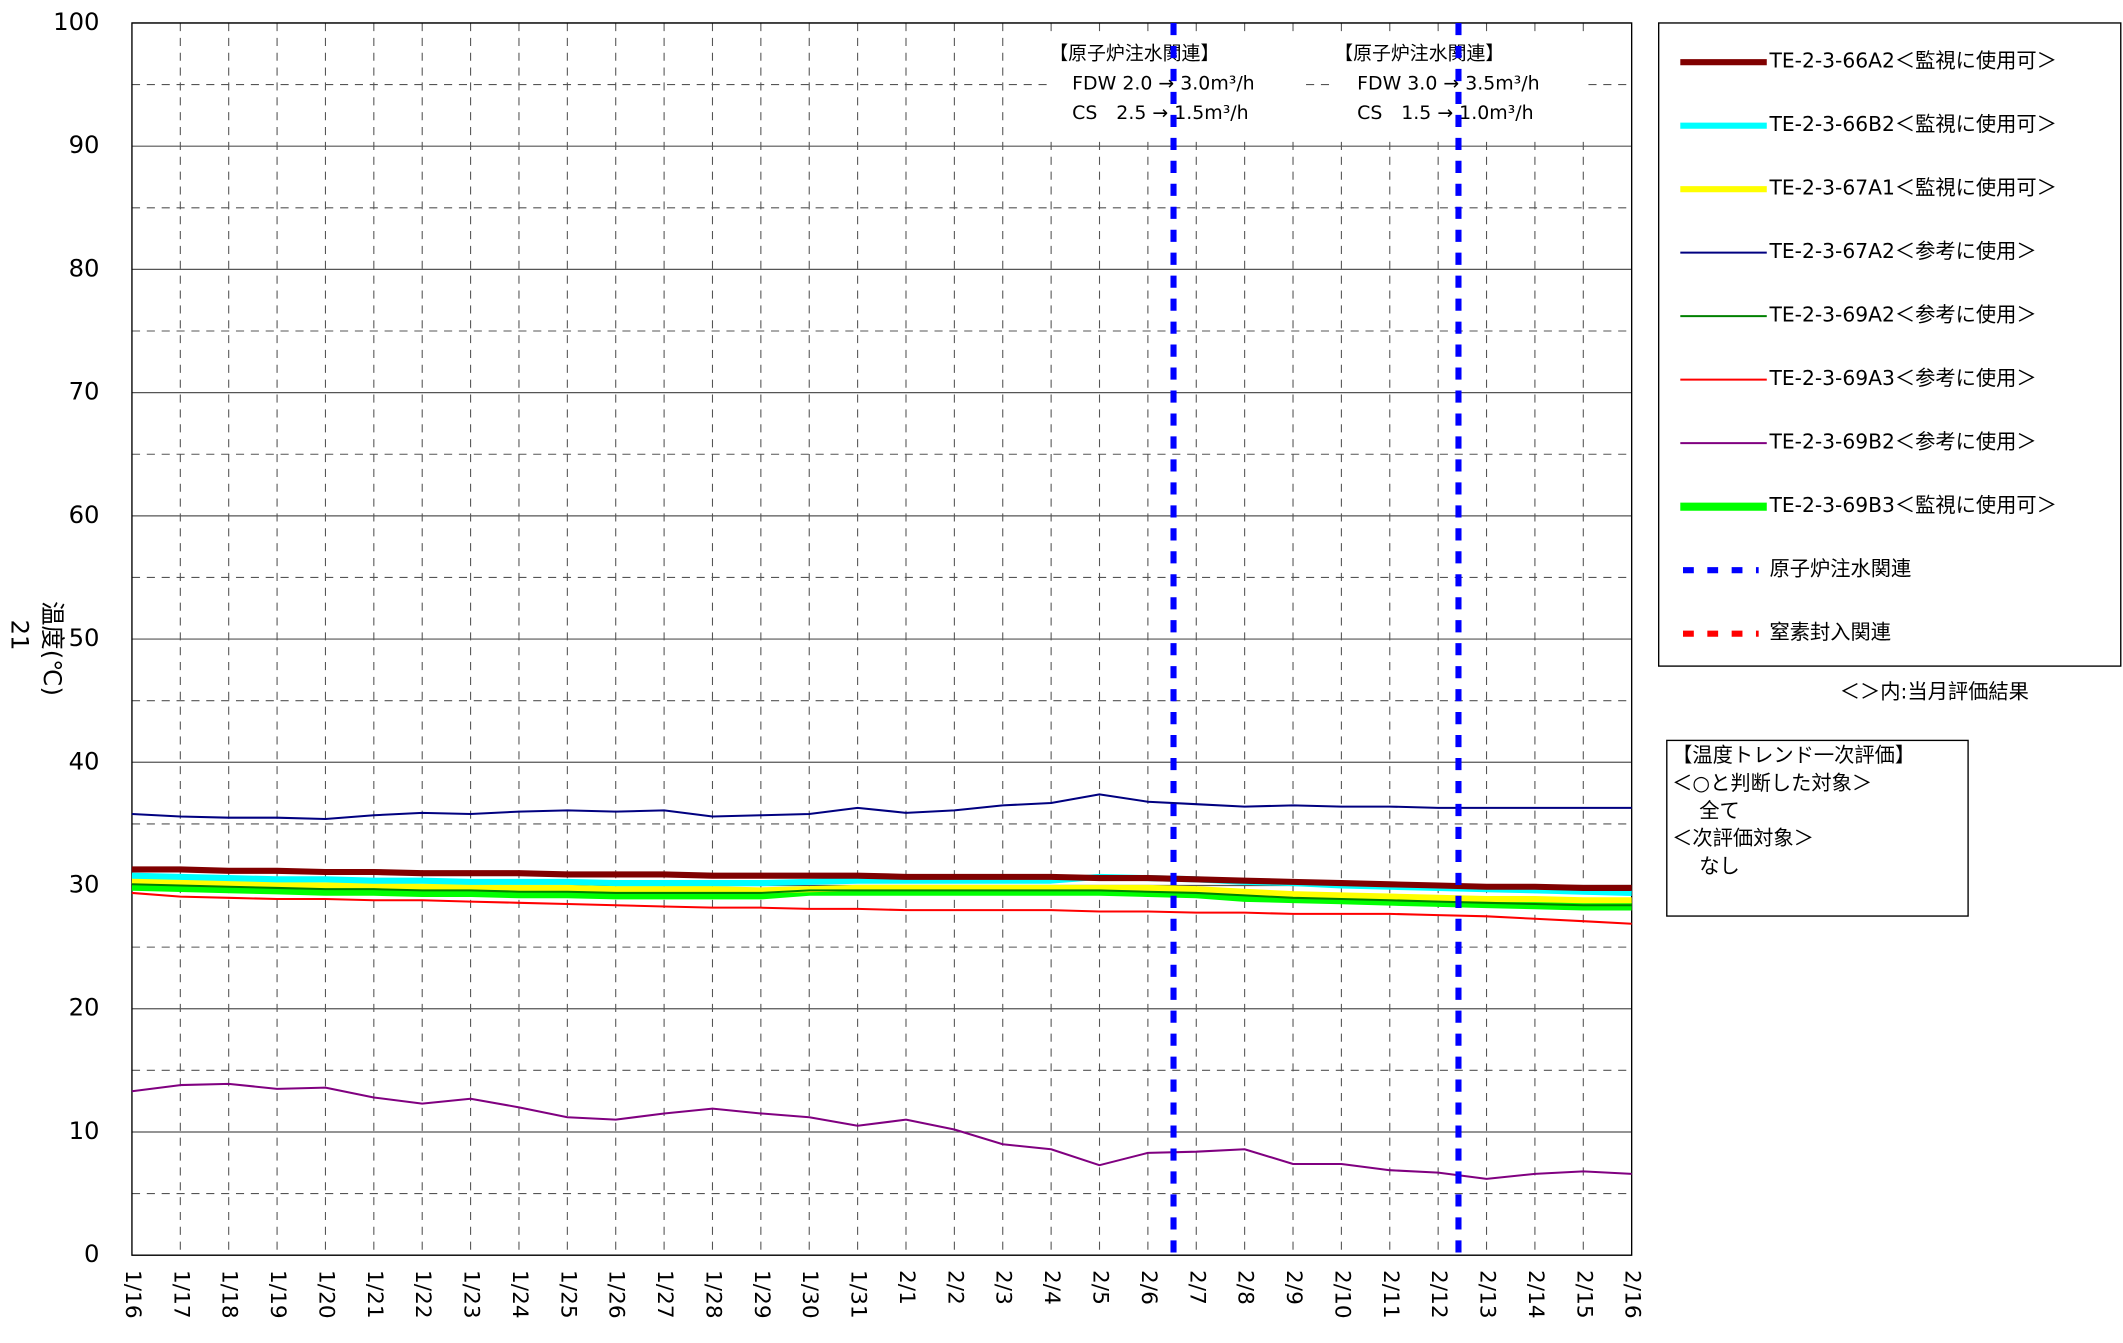 This screenshot has height=1343, width=2123. Describe the element at coordinates (1535, 1294) in the screenshot. I see `x-tick-label: 2/14` at that location.